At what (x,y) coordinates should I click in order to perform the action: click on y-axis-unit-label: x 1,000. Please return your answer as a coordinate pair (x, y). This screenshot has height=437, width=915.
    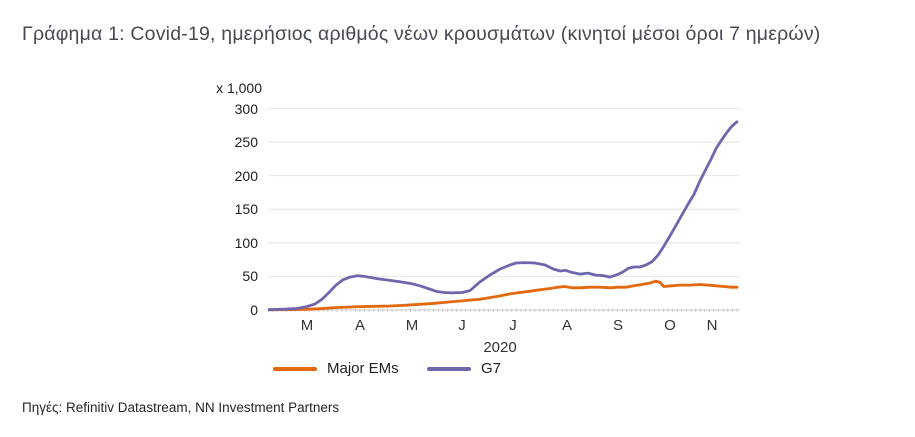
    Looking at the image, I should click on (239, 88).